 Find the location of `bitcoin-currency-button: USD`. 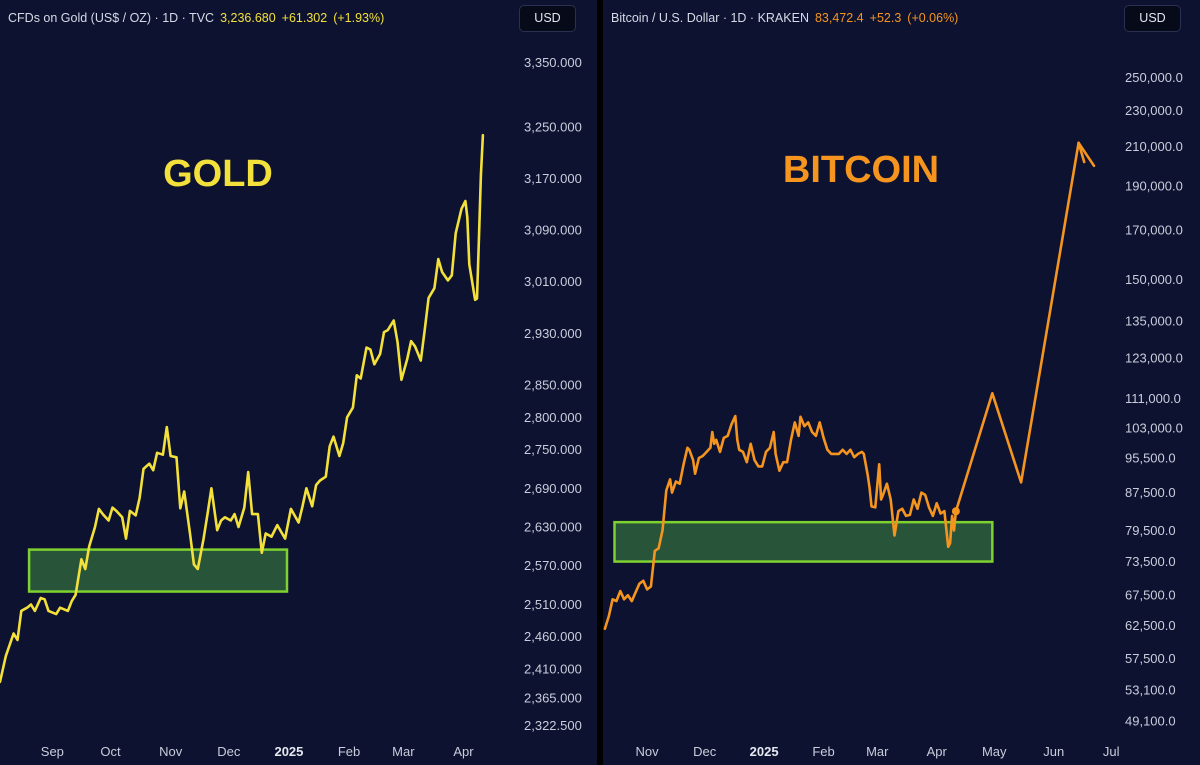

bitcoin-currency-button: USD is located at coordinates (1152, 18).